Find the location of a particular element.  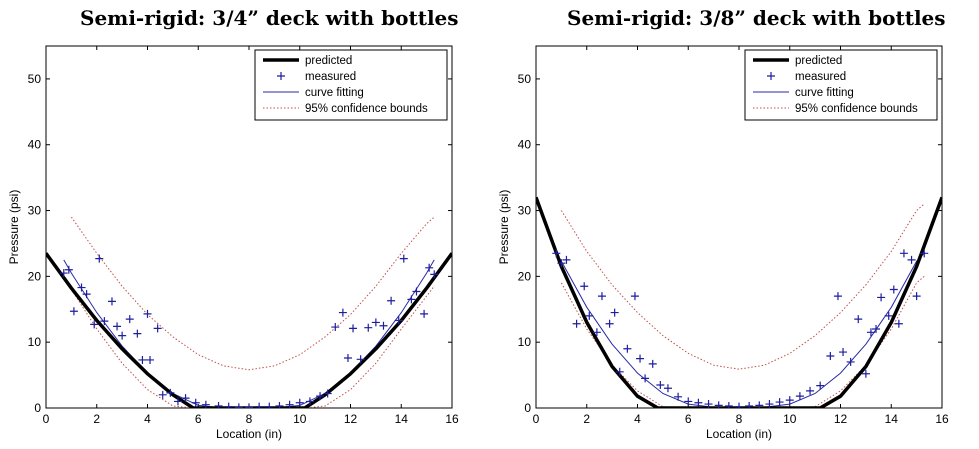

legend-label: curve fitting is located at coordinates (334, 93).